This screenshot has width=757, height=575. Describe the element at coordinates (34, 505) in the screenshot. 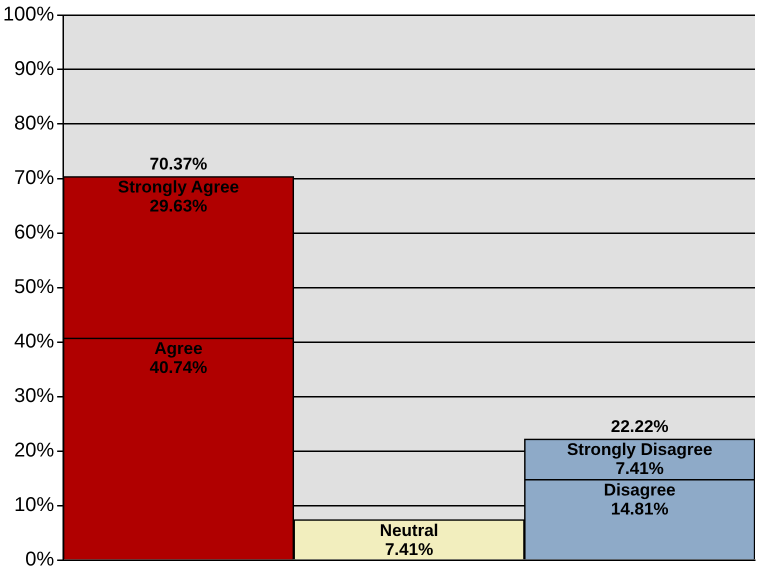

I see `y-tick-label: 10%` at that location.